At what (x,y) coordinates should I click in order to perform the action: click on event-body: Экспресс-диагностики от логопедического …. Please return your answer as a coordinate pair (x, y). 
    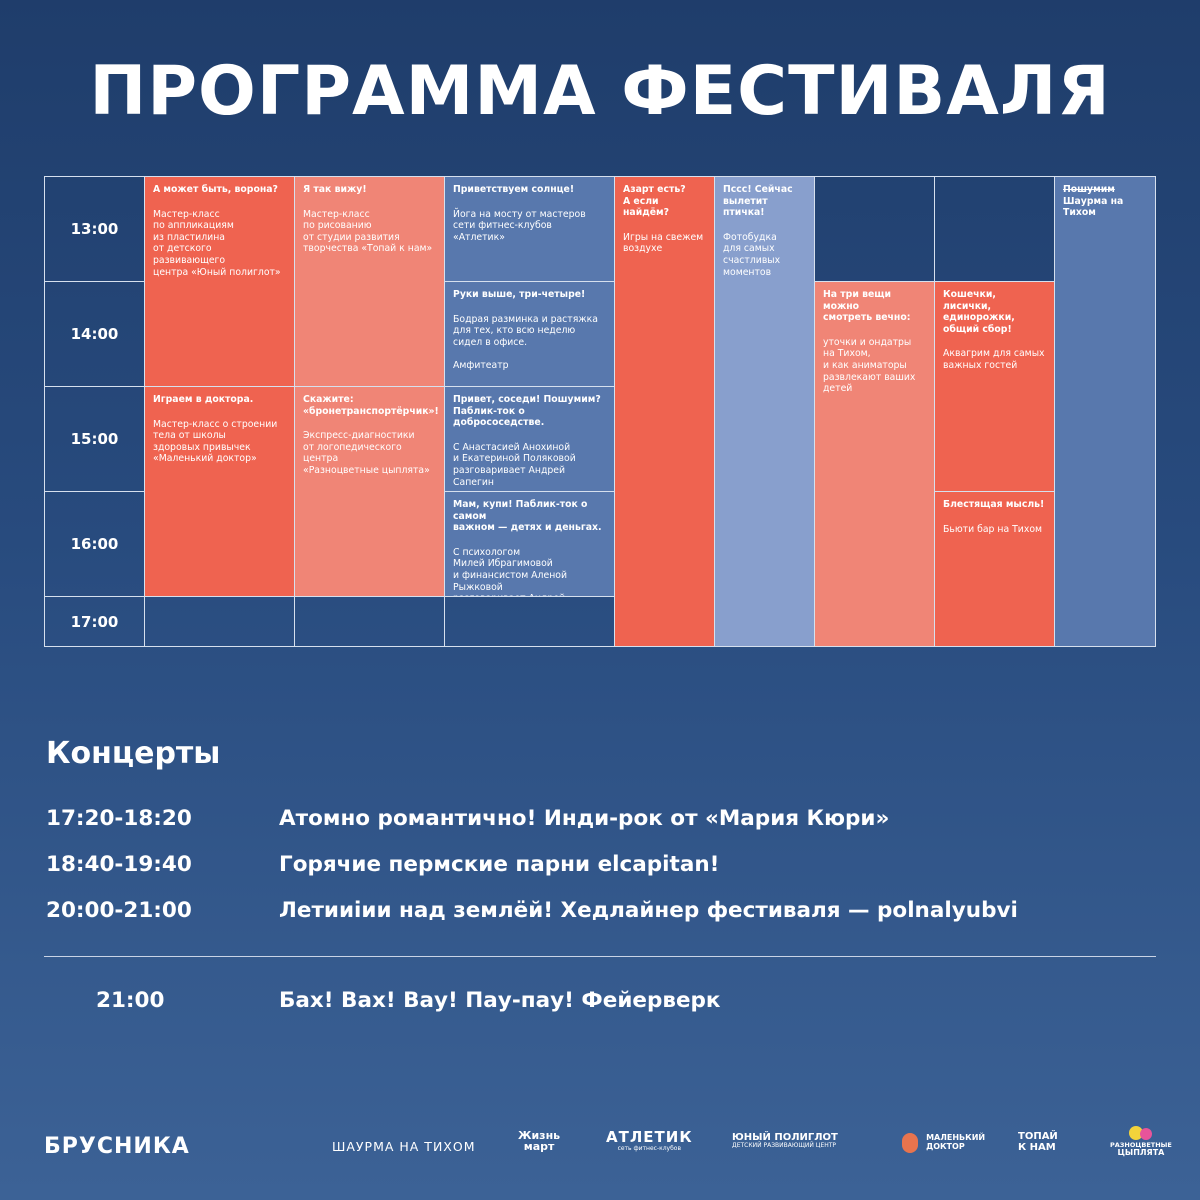
    Looking at the image, I should click on (366, 453).